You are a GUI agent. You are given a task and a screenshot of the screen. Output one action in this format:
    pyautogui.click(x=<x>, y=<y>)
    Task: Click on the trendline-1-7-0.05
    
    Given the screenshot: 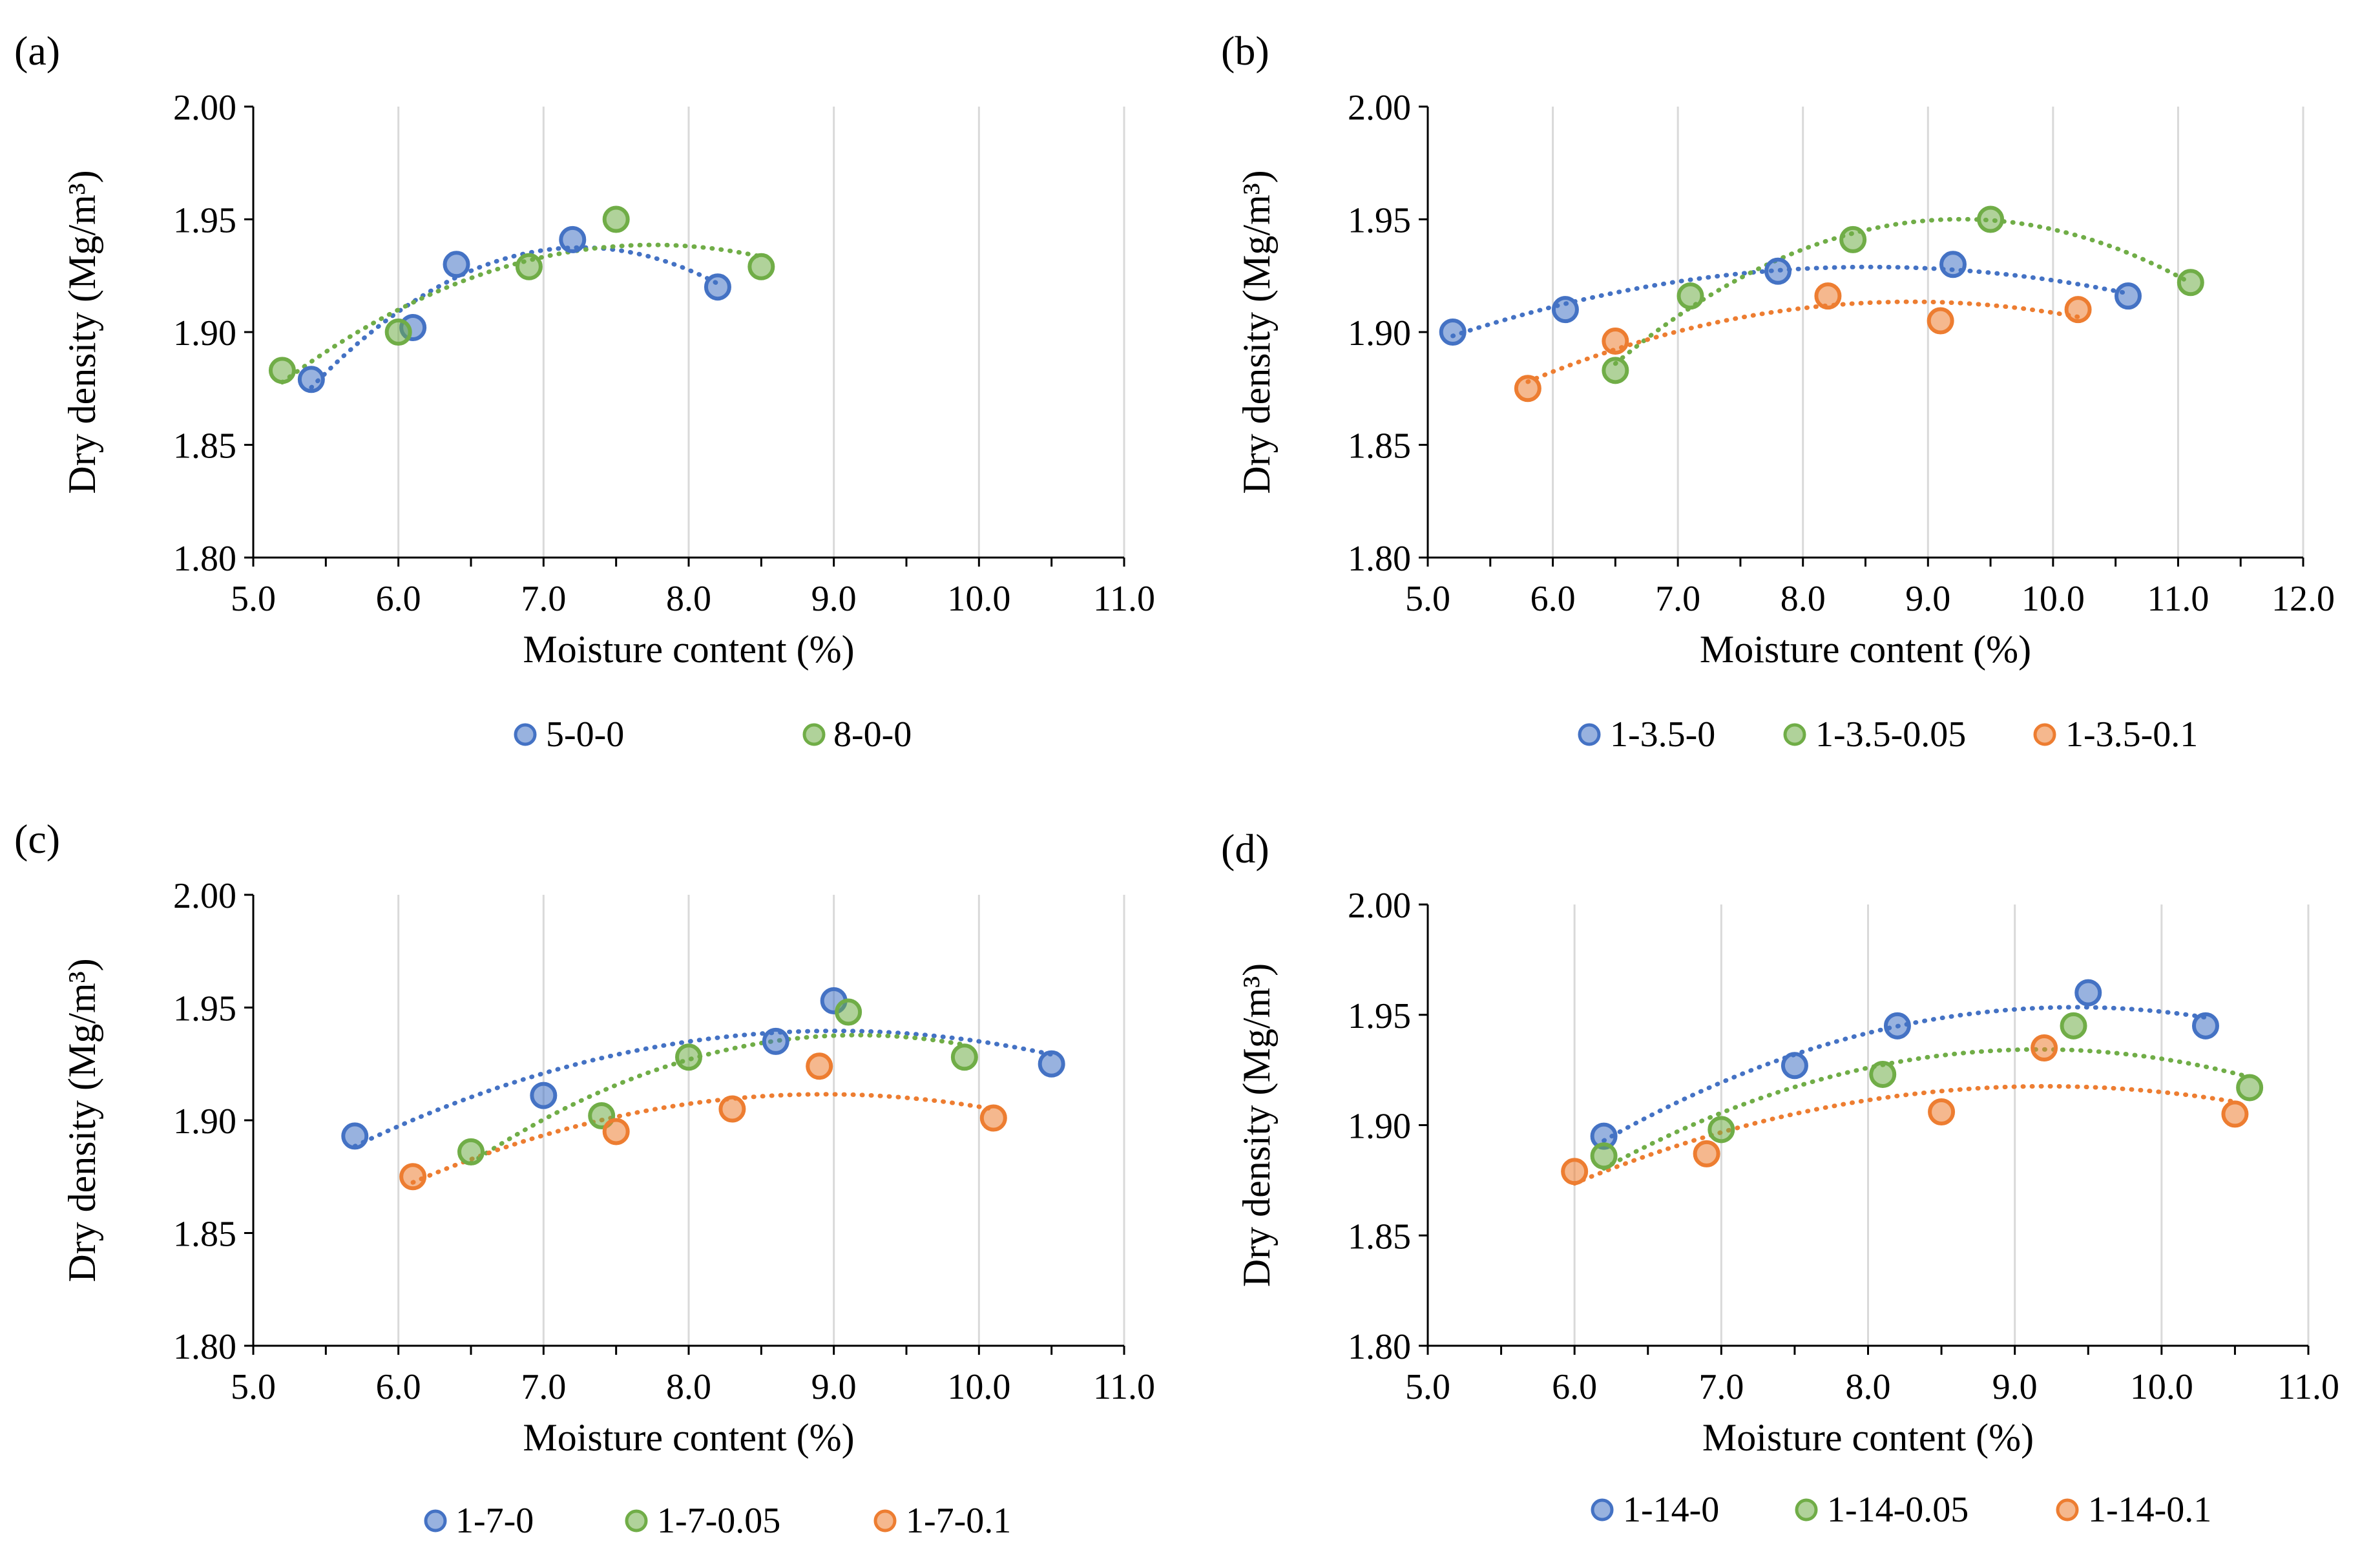 What is the action you would take?
    pyautogui.click(x=717, y=1099)
    